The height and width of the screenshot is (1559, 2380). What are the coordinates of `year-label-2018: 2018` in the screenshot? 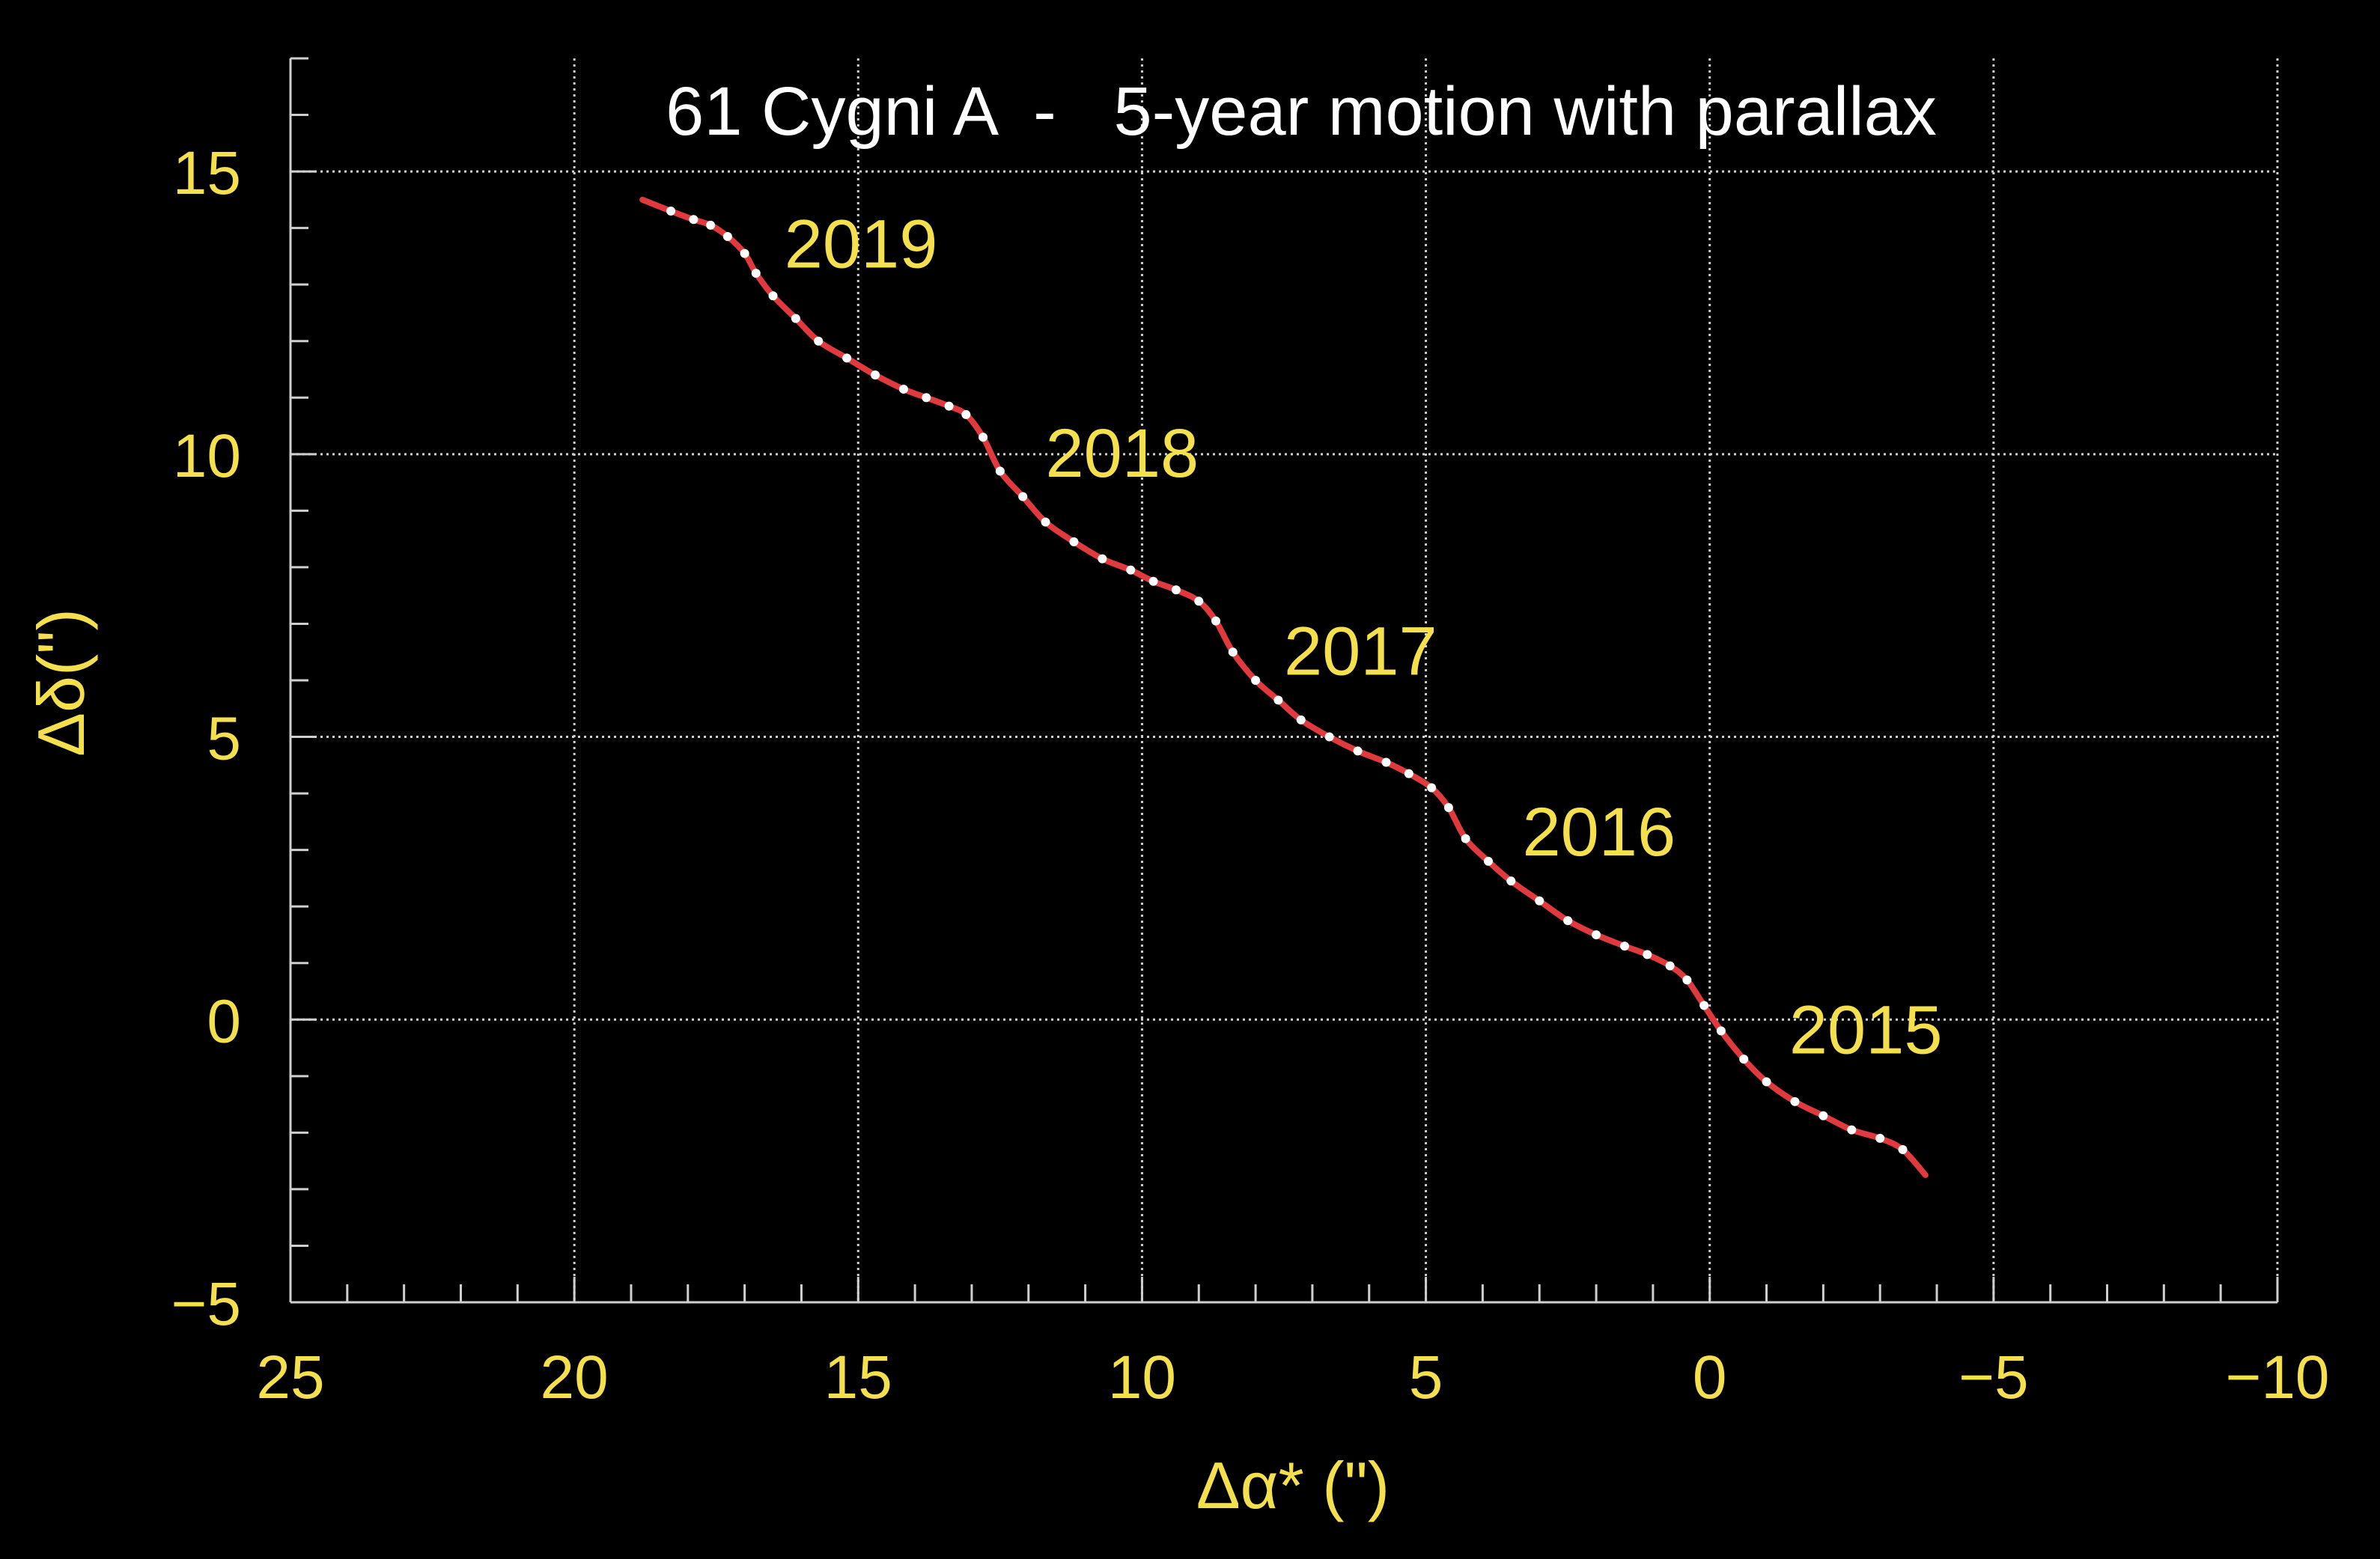 It's located at (1122, 454).